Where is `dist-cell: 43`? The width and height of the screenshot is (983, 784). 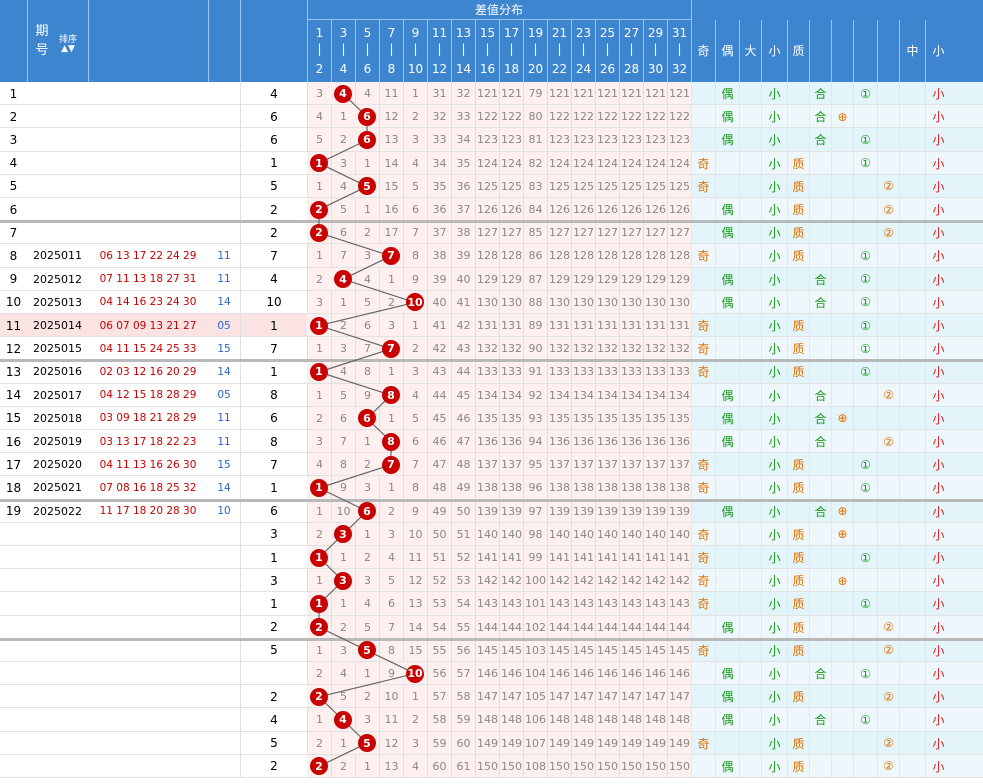 dist-cell: 43 is located at coordinates (463, 349).